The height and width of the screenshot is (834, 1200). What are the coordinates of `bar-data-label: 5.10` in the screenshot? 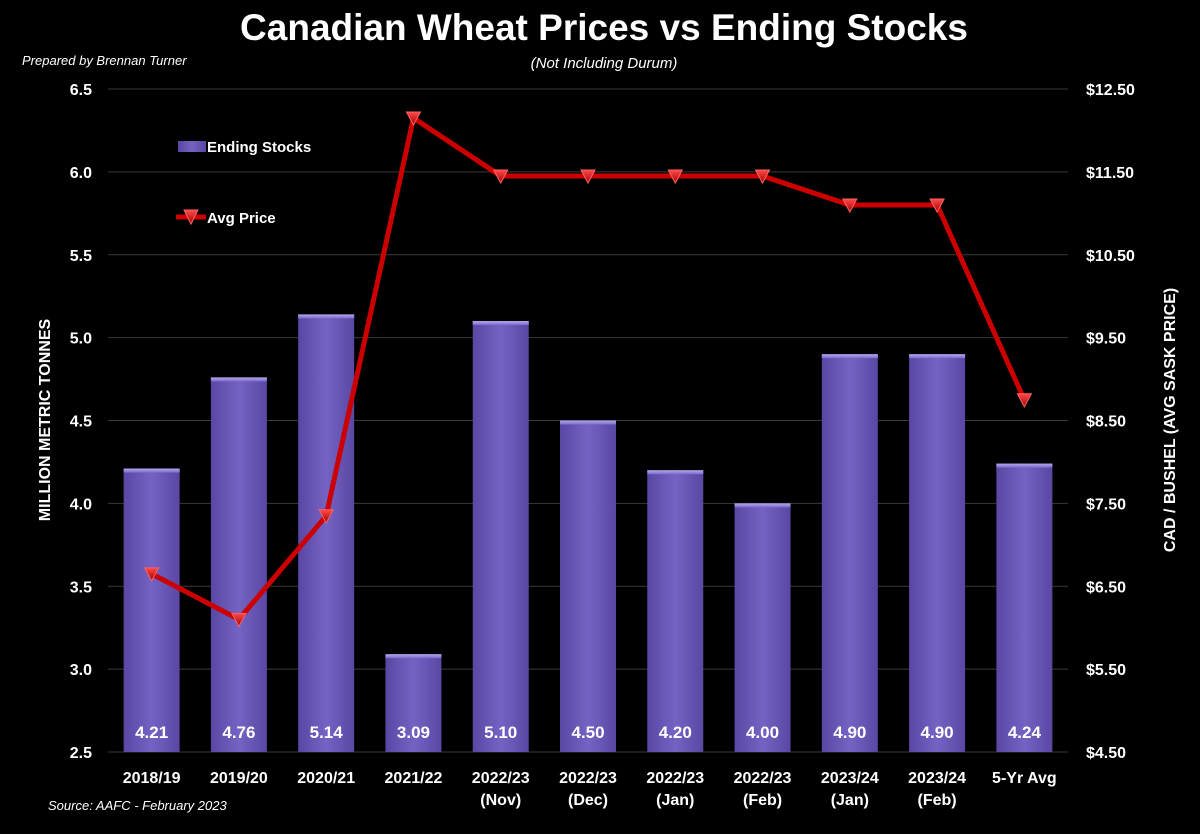 It's located at (500, 732).